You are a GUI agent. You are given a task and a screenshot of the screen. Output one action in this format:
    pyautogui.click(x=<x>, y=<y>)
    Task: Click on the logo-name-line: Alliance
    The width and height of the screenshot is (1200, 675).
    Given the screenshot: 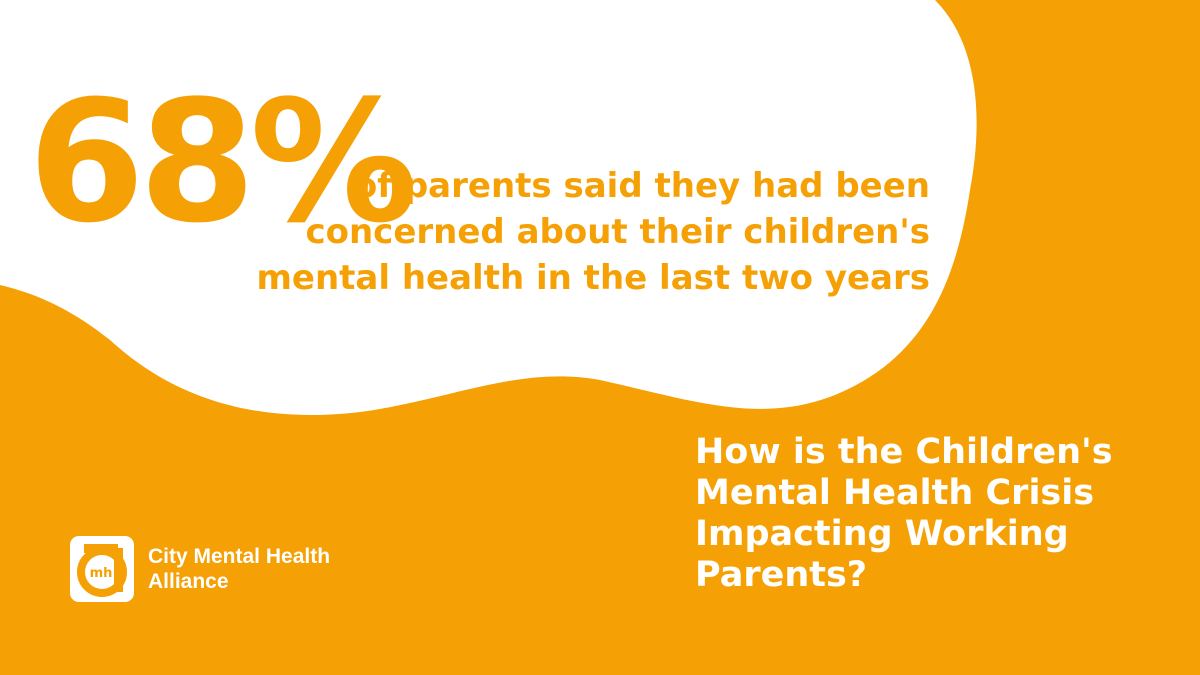 What is the action you would take?
    pyautogui.click(x=188, y=581)
    